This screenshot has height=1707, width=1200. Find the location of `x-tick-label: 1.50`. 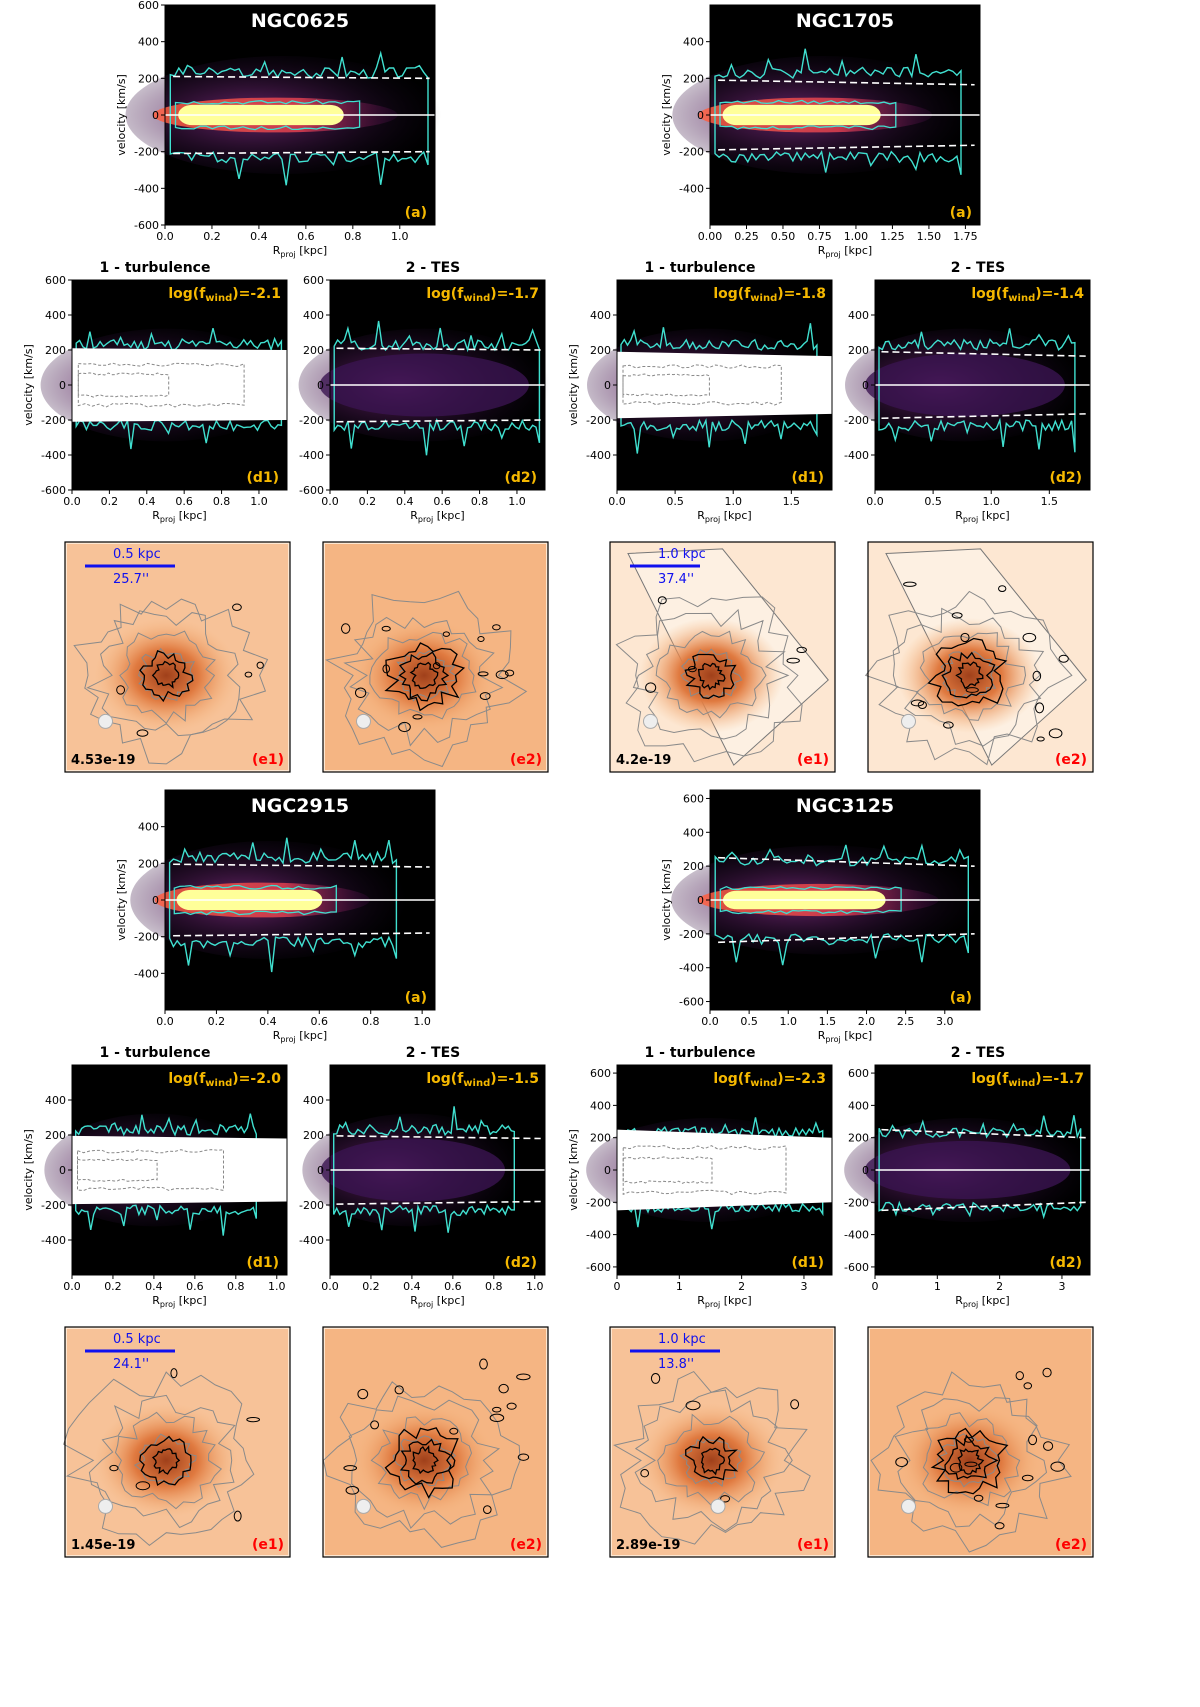

x-tick-label: 1.50 is located at coordinates (929, 236).